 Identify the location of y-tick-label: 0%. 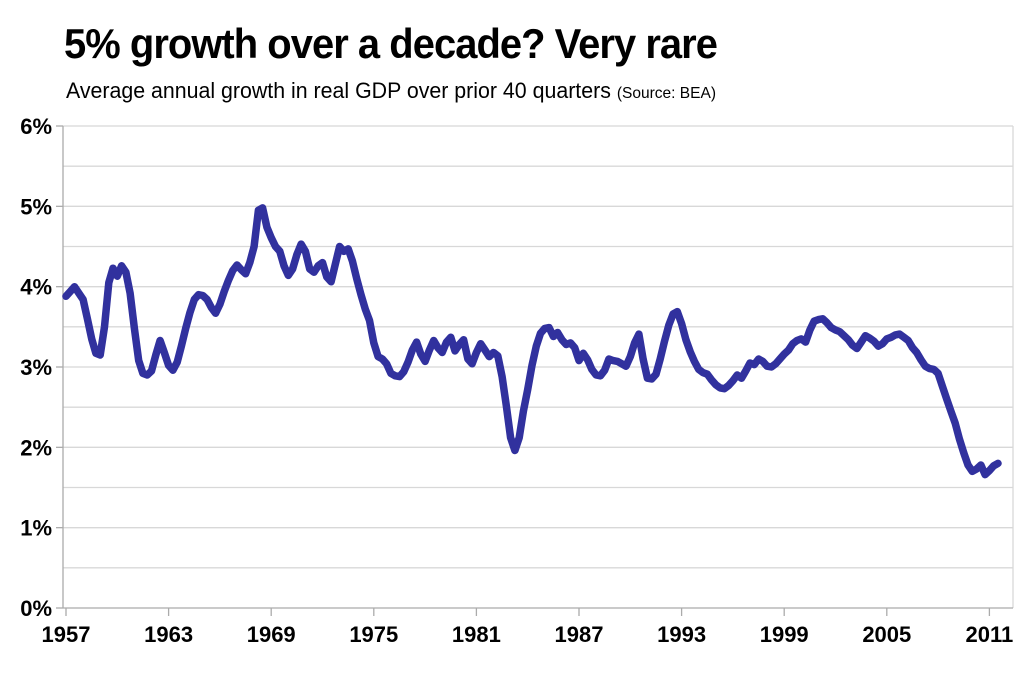
(36, 608).